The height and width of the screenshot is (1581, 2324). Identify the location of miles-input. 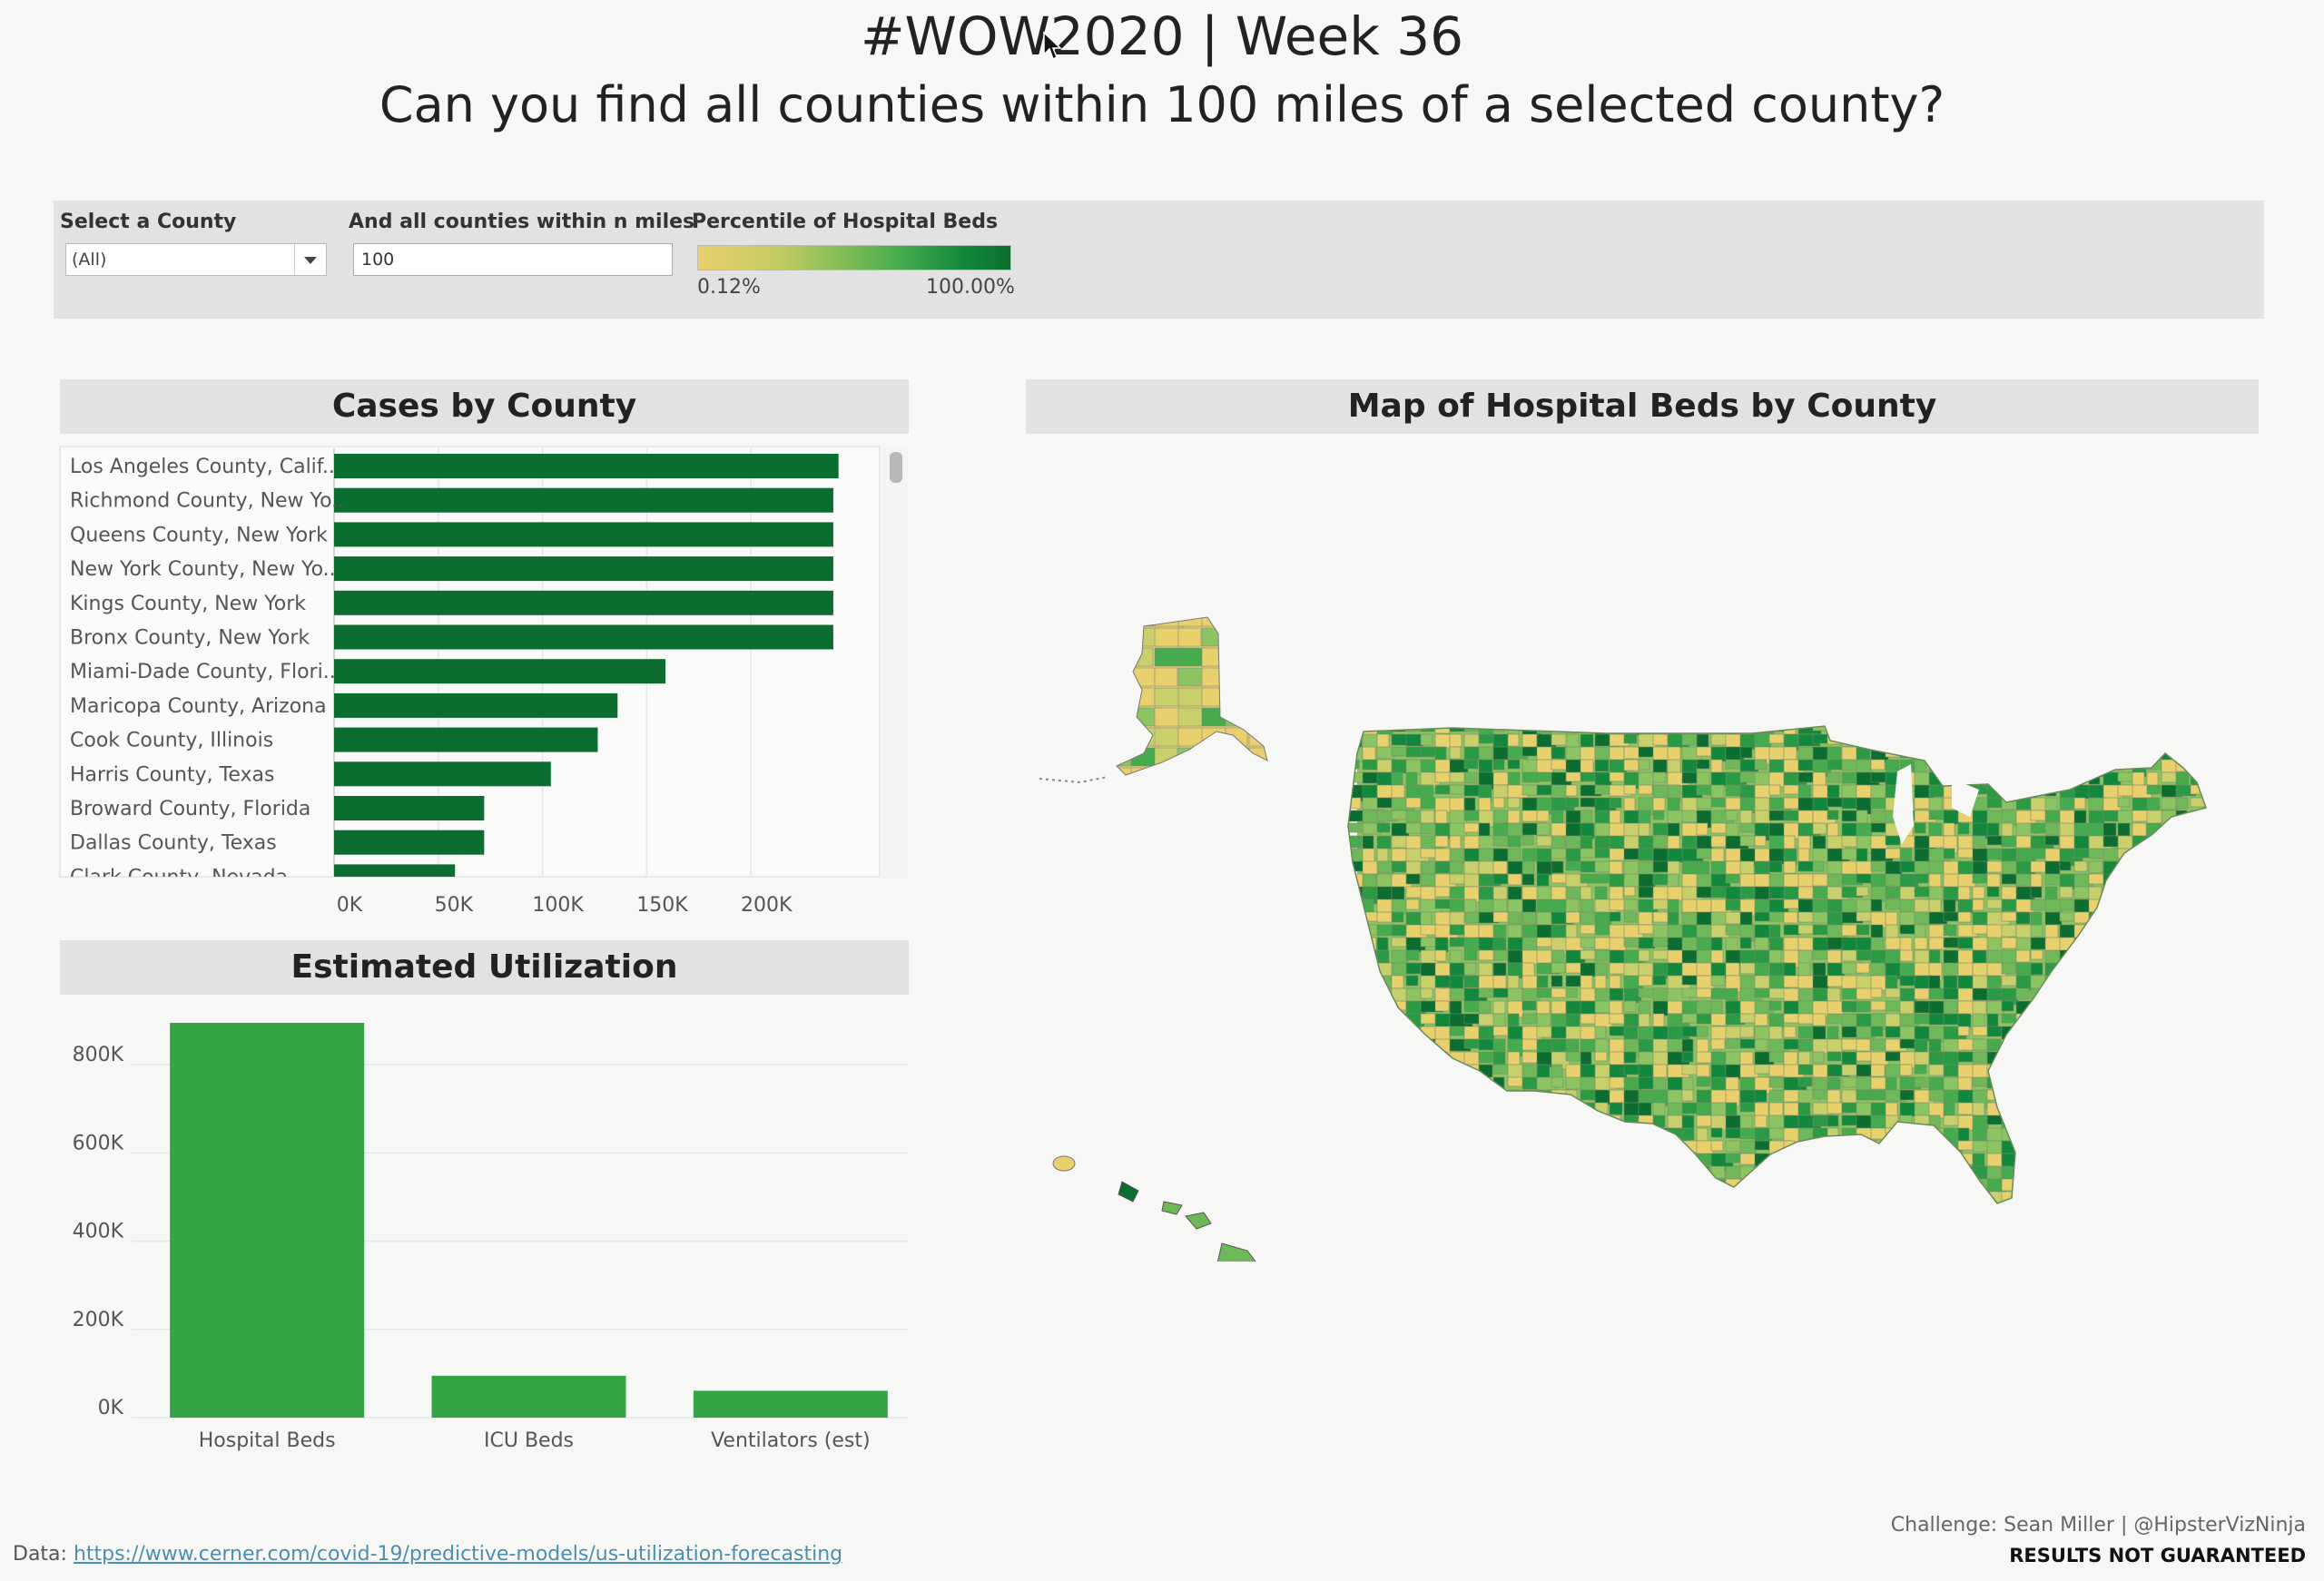
(513, 259).